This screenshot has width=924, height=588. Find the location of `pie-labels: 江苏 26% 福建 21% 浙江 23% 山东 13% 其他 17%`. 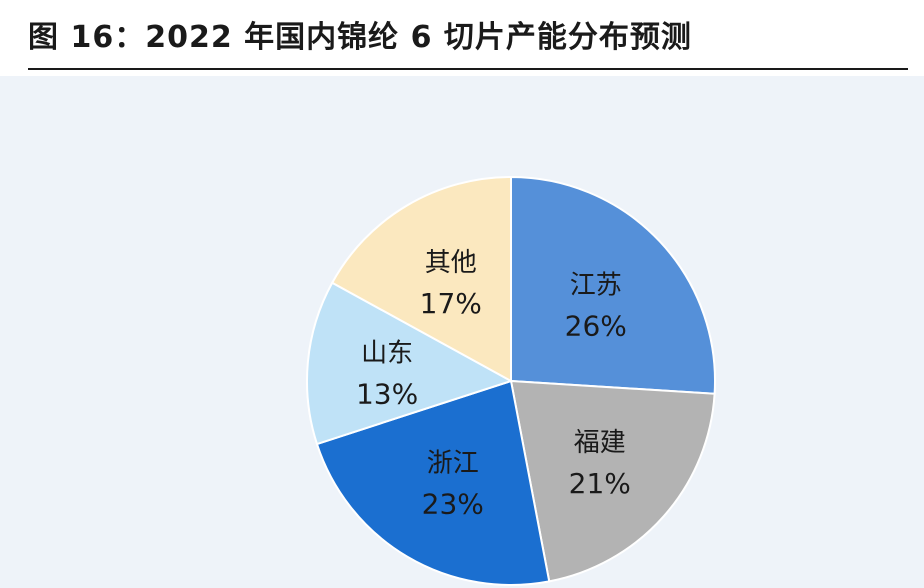

pie-labels: 江苏 26% 福建 21% 浙江 23% 山东 13% 其他 17% is located at coordinates (493, 384).